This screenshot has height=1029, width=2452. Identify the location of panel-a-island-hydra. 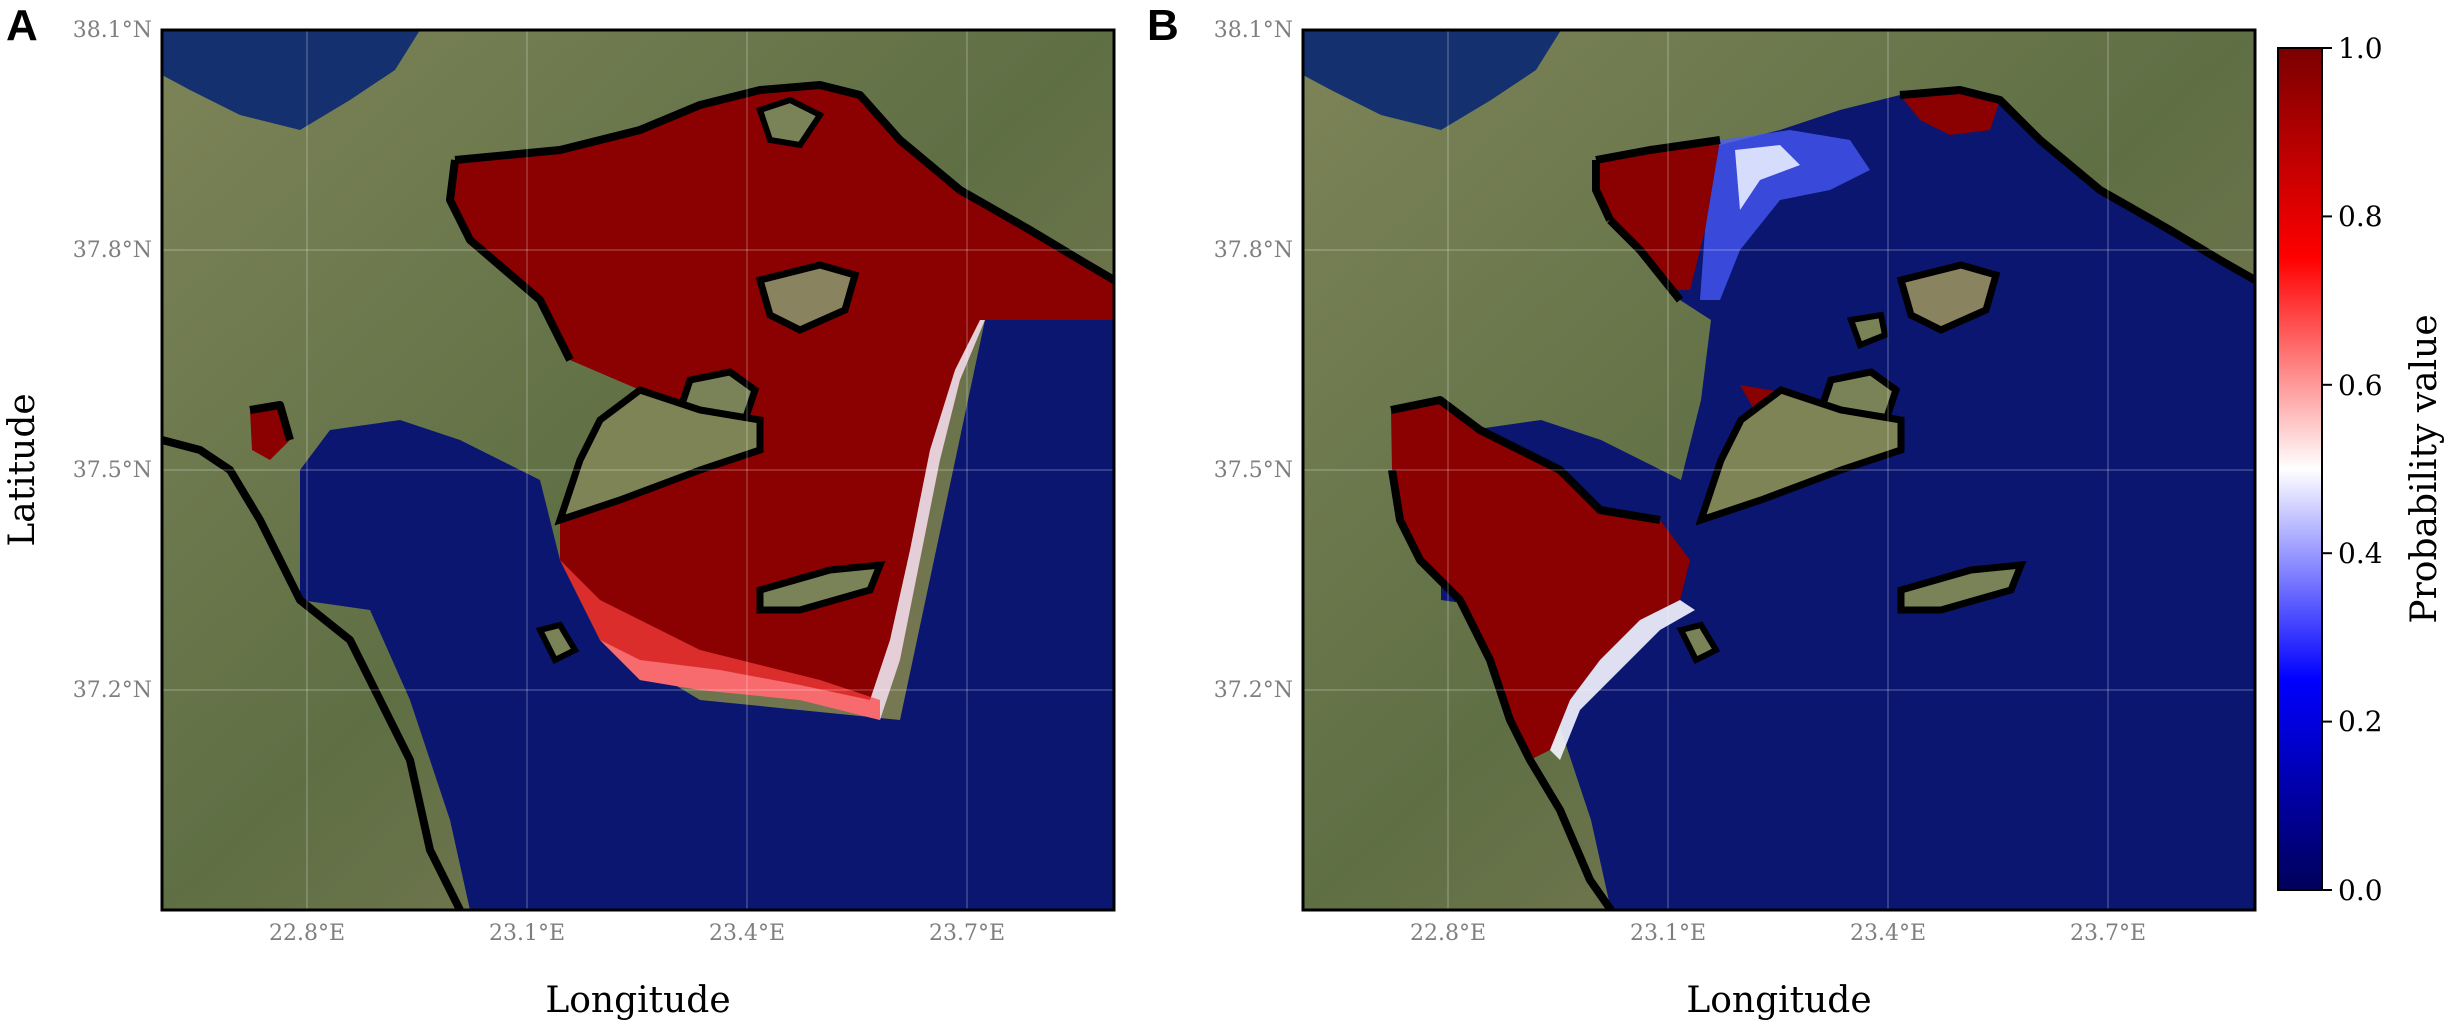
(821, 587).